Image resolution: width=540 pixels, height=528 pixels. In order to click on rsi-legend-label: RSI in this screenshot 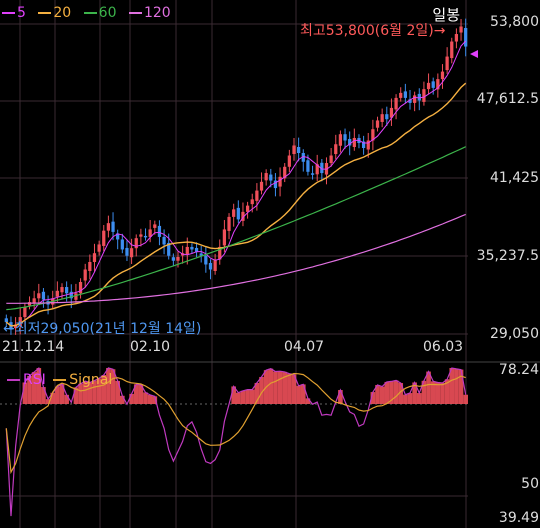, I will do `click(34, 380)`.